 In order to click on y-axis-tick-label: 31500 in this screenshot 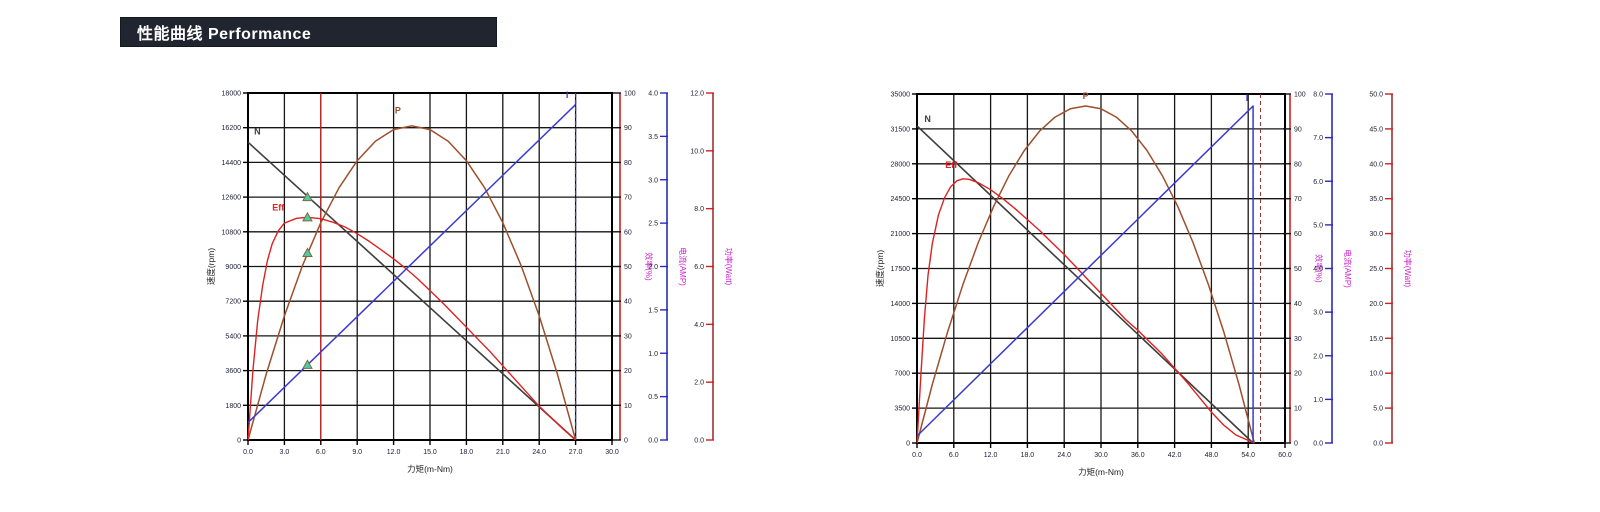, I will do `click(901, 129)`.